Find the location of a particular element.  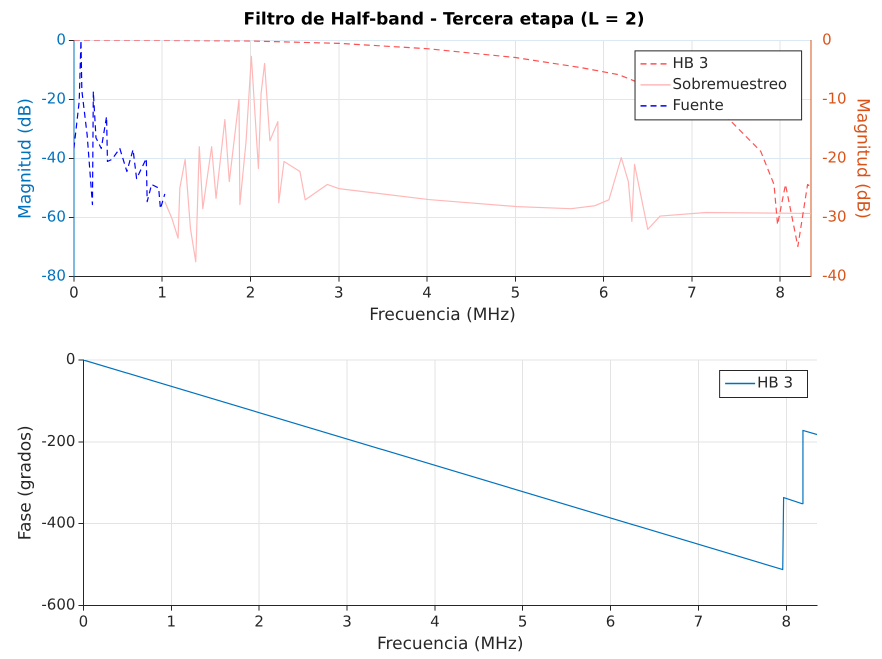

y2-tick-label: -40 is located at coordinates (834, 275).